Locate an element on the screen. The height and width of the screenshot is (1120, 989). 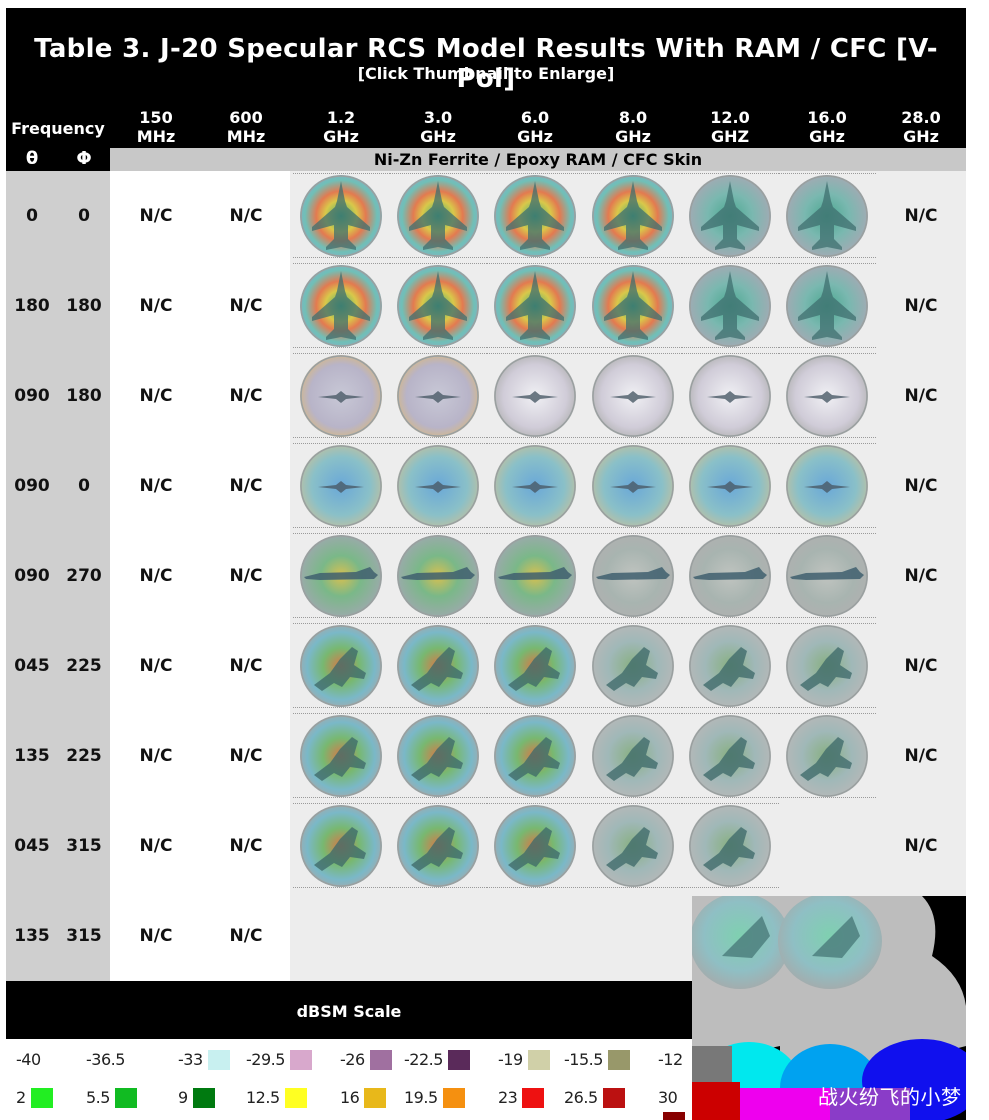
legend-value: -26 is located at coordinates (352, 1059).